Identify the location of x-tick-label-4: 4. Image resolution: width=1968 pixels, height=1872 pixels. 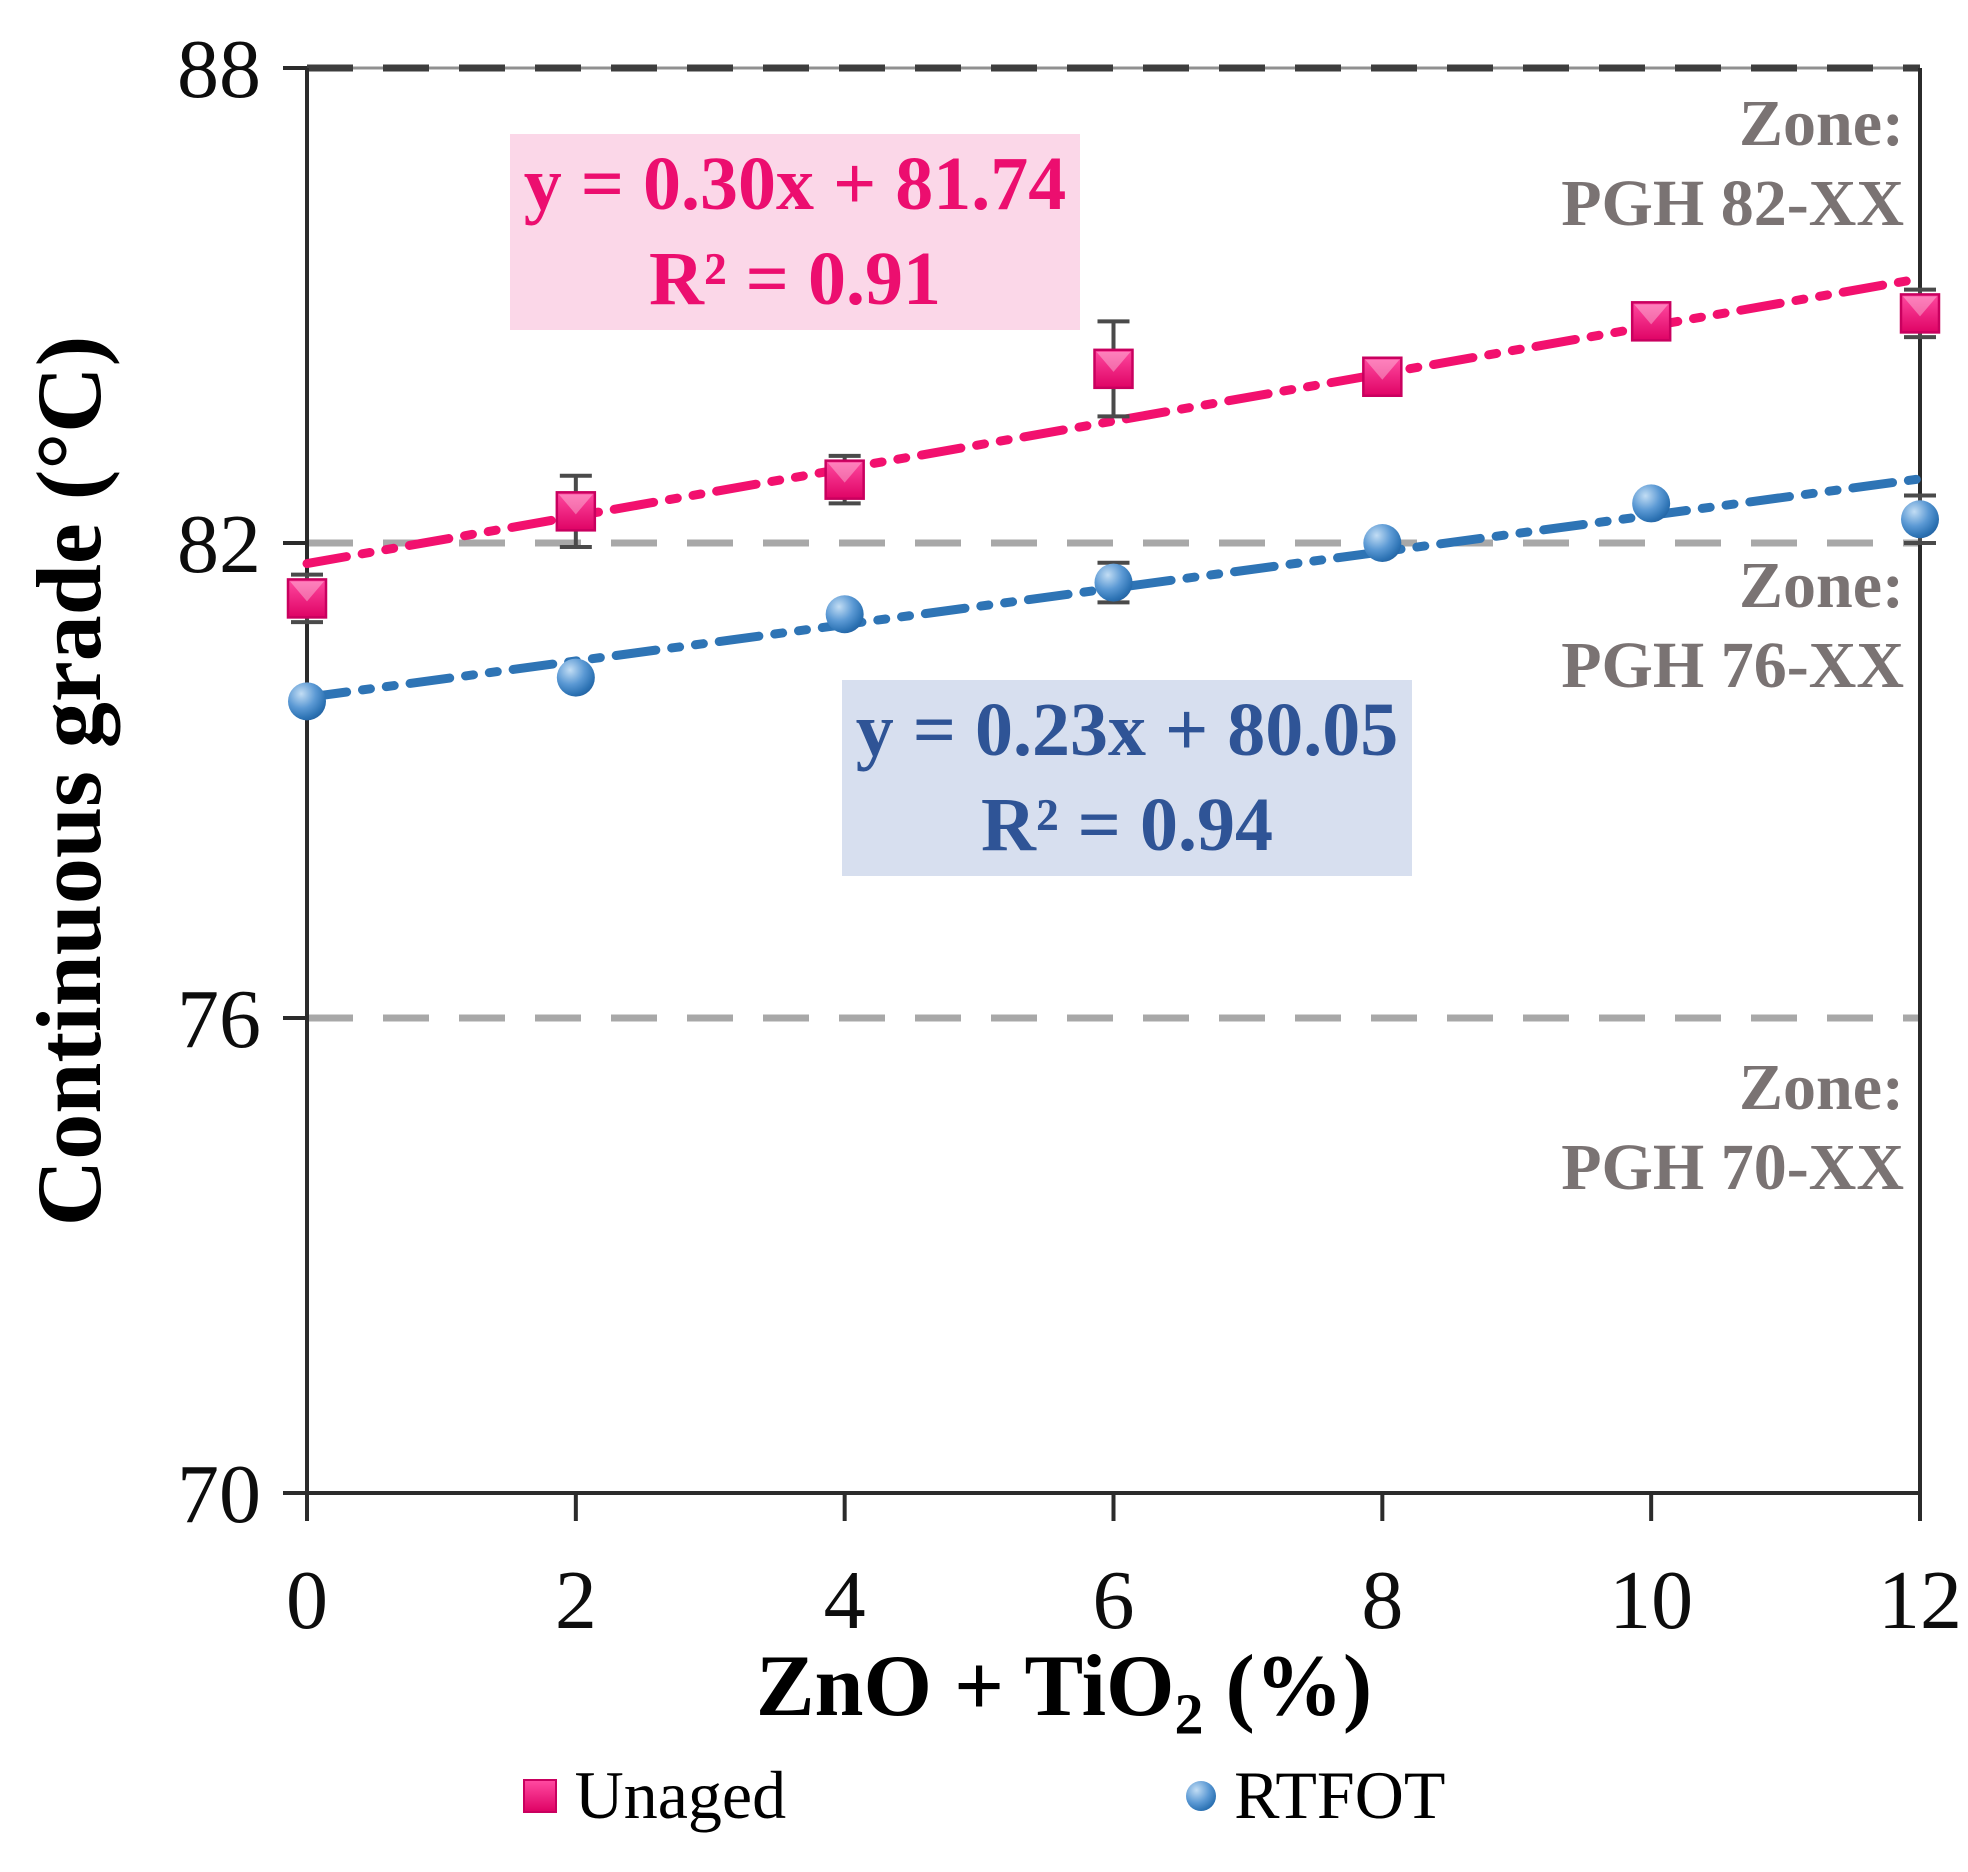
(845, 1600).